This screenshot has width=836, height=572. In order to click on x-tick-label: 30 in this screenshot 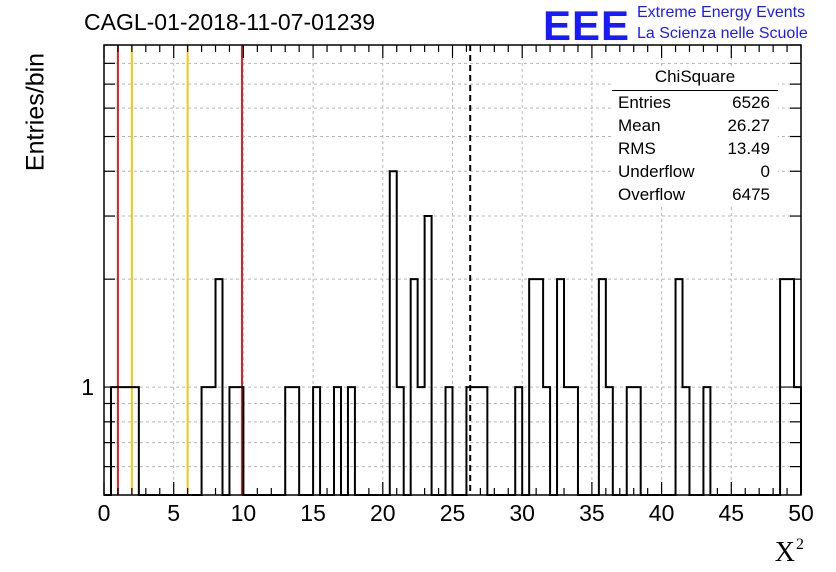, I will do `click(522, 513)`.